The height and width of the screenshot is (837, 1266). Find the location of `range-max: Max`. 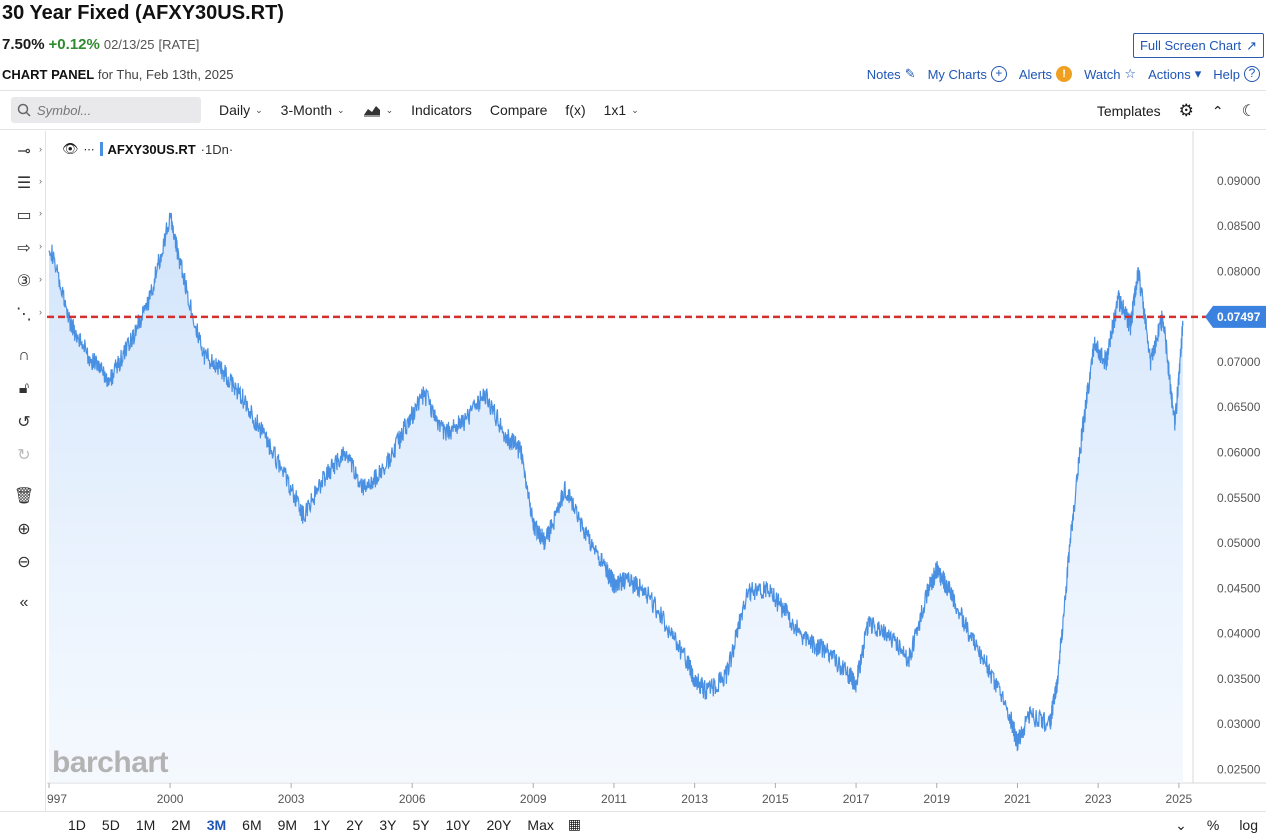

range-max: Max is located at coordinates (540, 824).